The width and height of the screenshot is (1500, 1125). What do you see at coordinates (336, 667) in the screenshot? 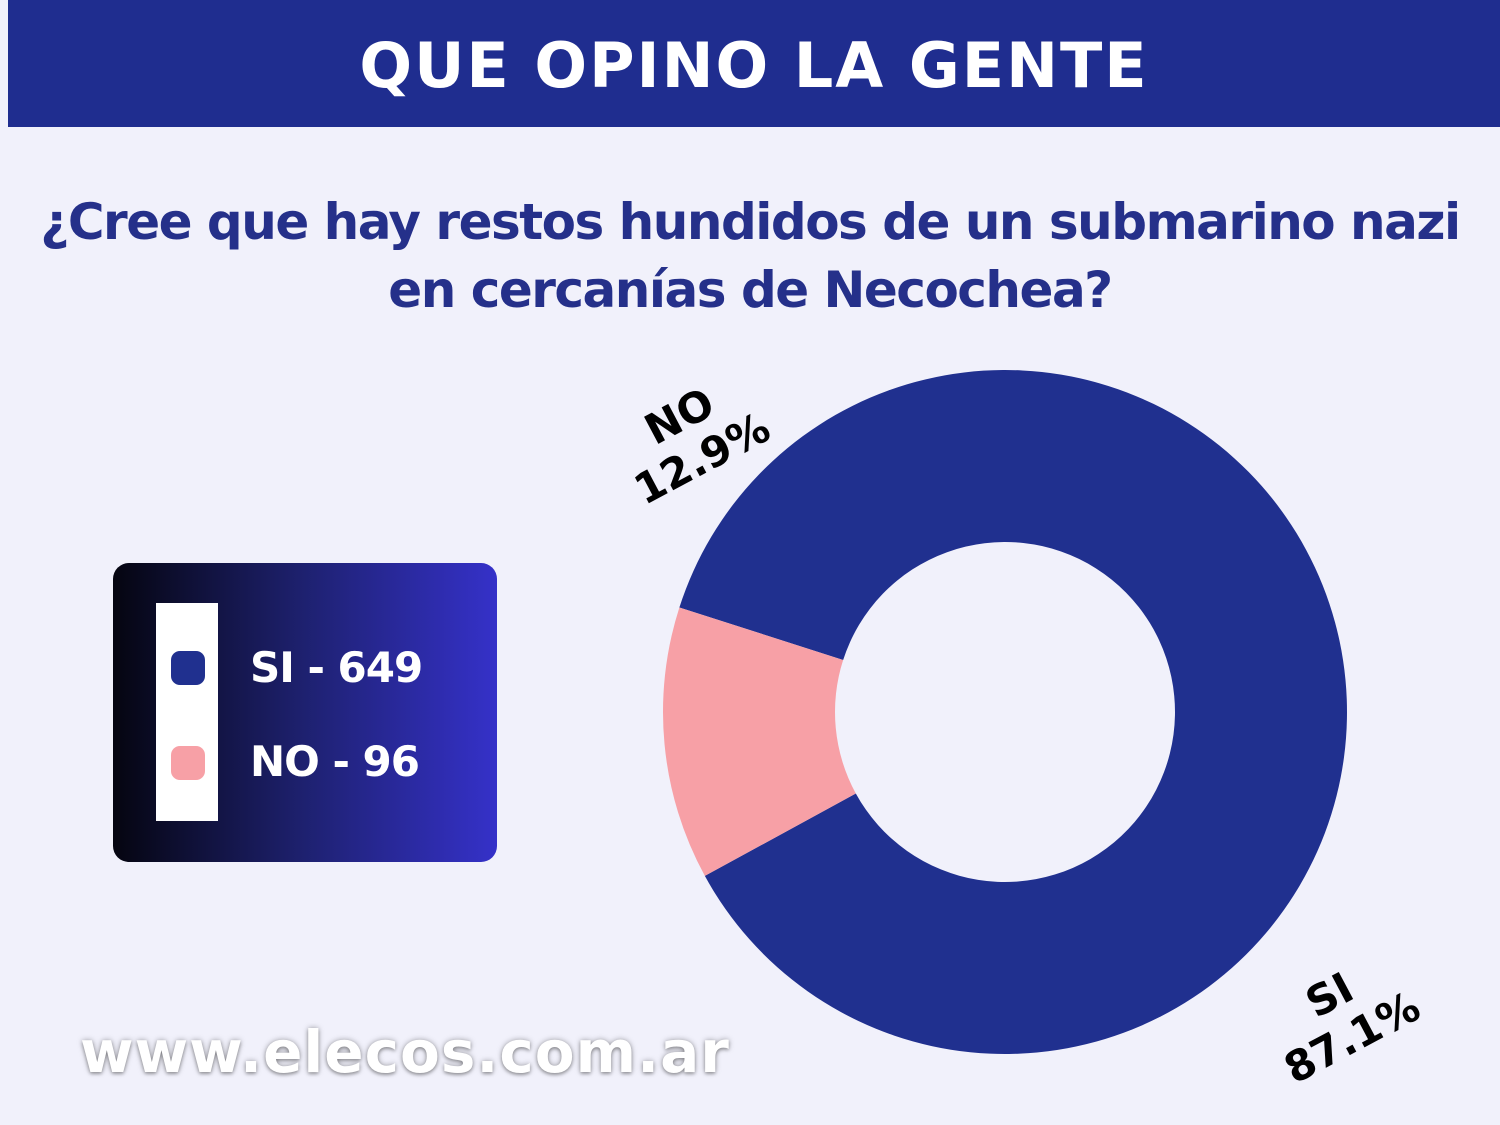
I see `legend-label-si: SI - 649` at bounding box center [336, 667].